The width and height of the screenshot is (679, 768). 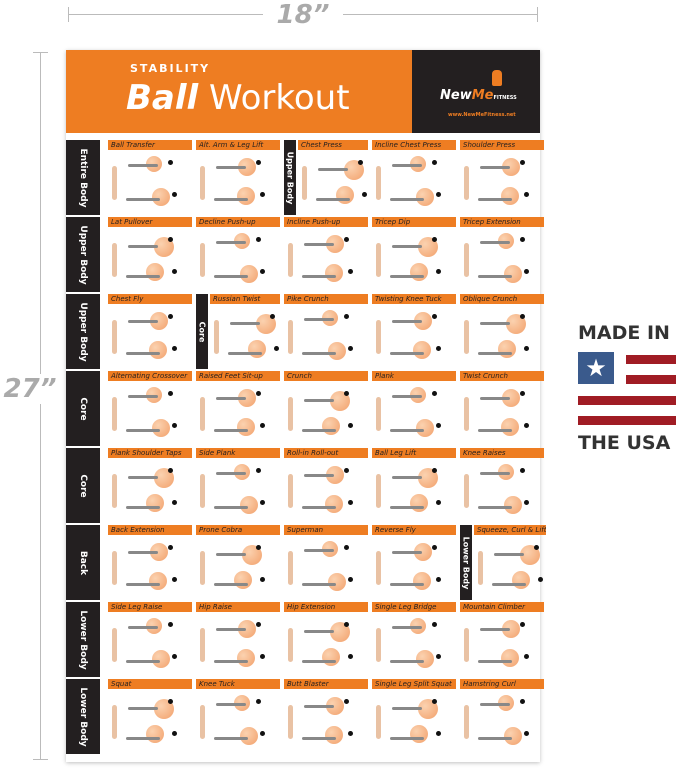 I want to click on exercise-cell: Shoulder Press, so click(x=502, y=177).